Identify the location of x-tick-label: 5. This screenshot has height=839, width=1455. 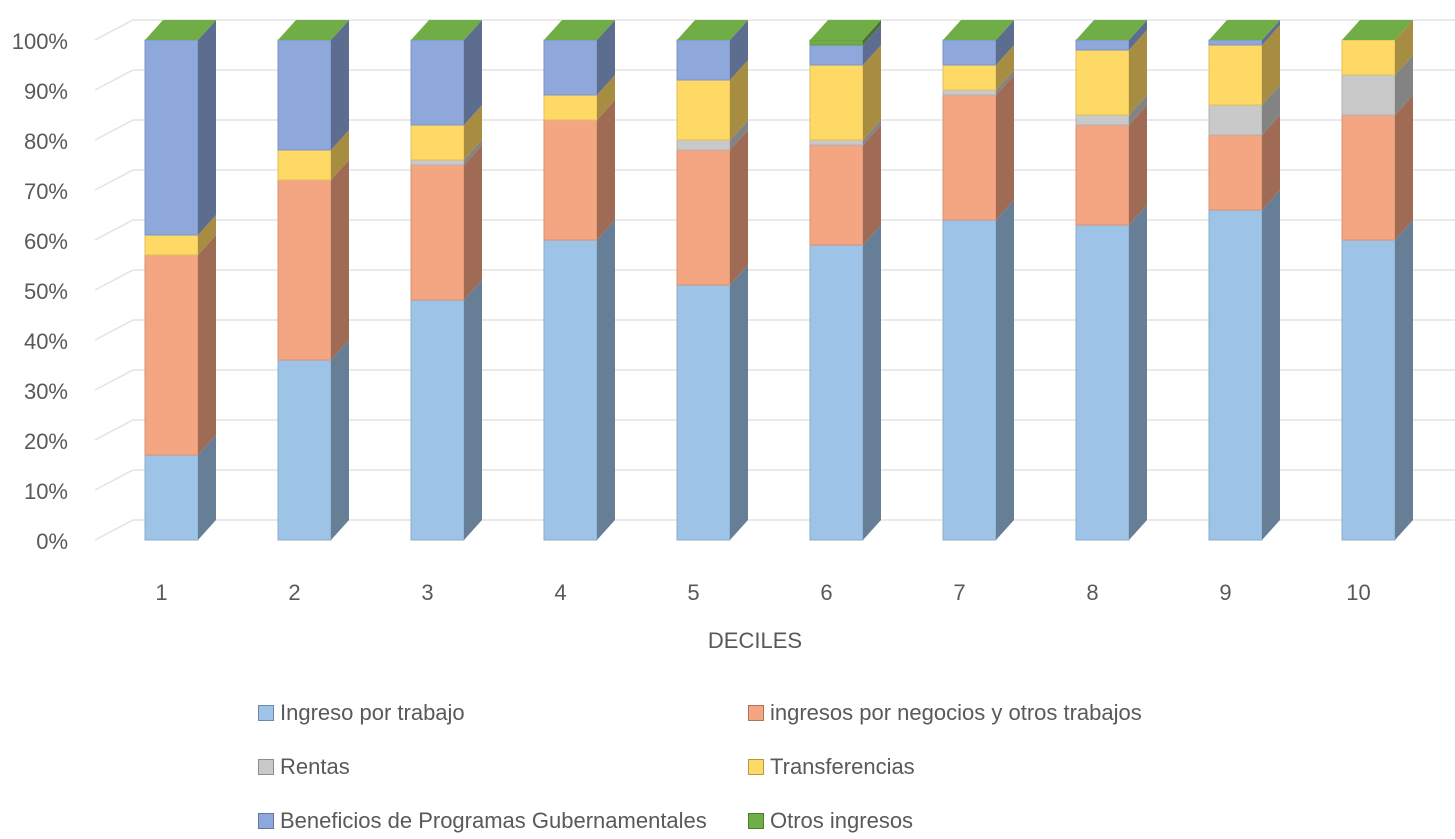
(693, 592).